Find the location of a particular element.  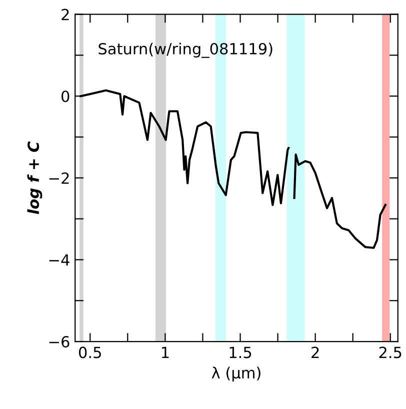

annotation: Saturn(w/ring_081119) is located at coordinates (185, 50).